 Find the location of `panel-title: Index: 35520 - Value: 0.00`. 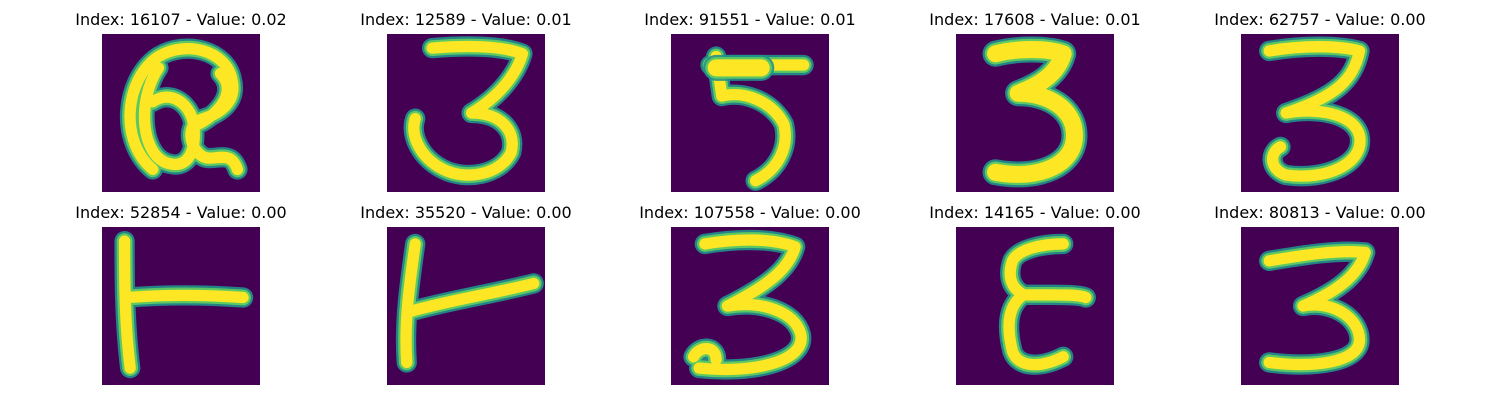

panel-title: Index: 35520 - Value: 0.00 is located at coordinates (466, 212).